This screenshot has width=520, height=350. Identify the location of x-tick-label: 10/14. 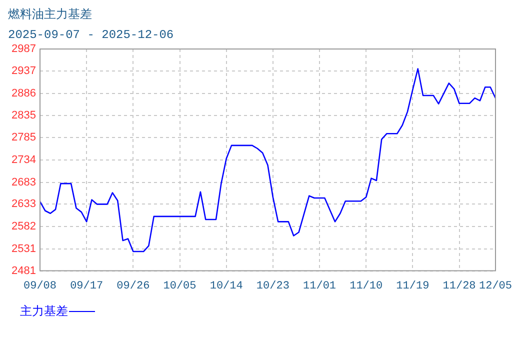
(227, 286).